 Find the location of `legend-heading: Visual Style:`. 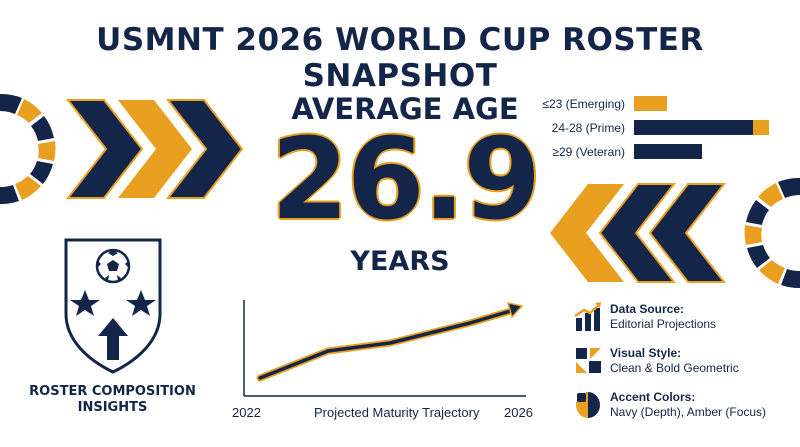

legend-heading: Visual Style: is located at coordinates (646, 353).